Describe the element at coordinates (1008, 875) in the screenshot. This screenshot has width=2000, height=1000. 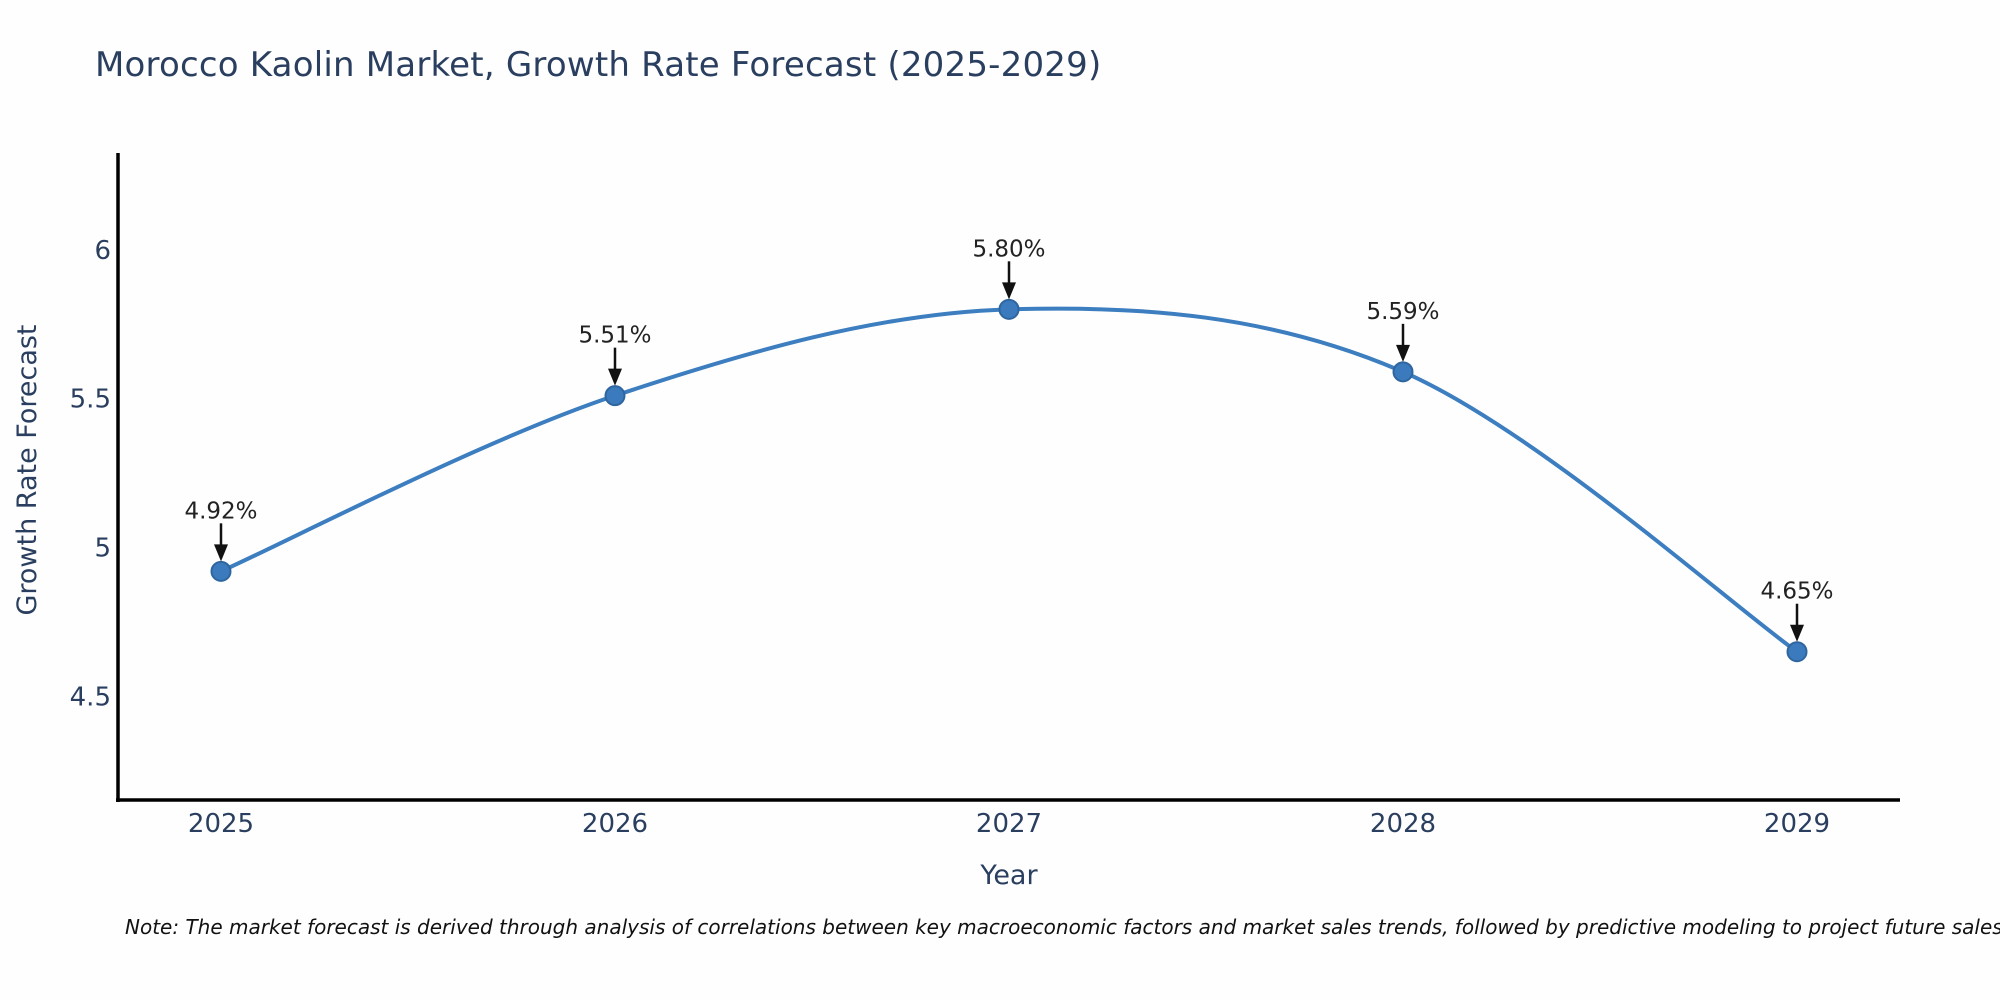
I see `x-axis-title: Year` at that location.